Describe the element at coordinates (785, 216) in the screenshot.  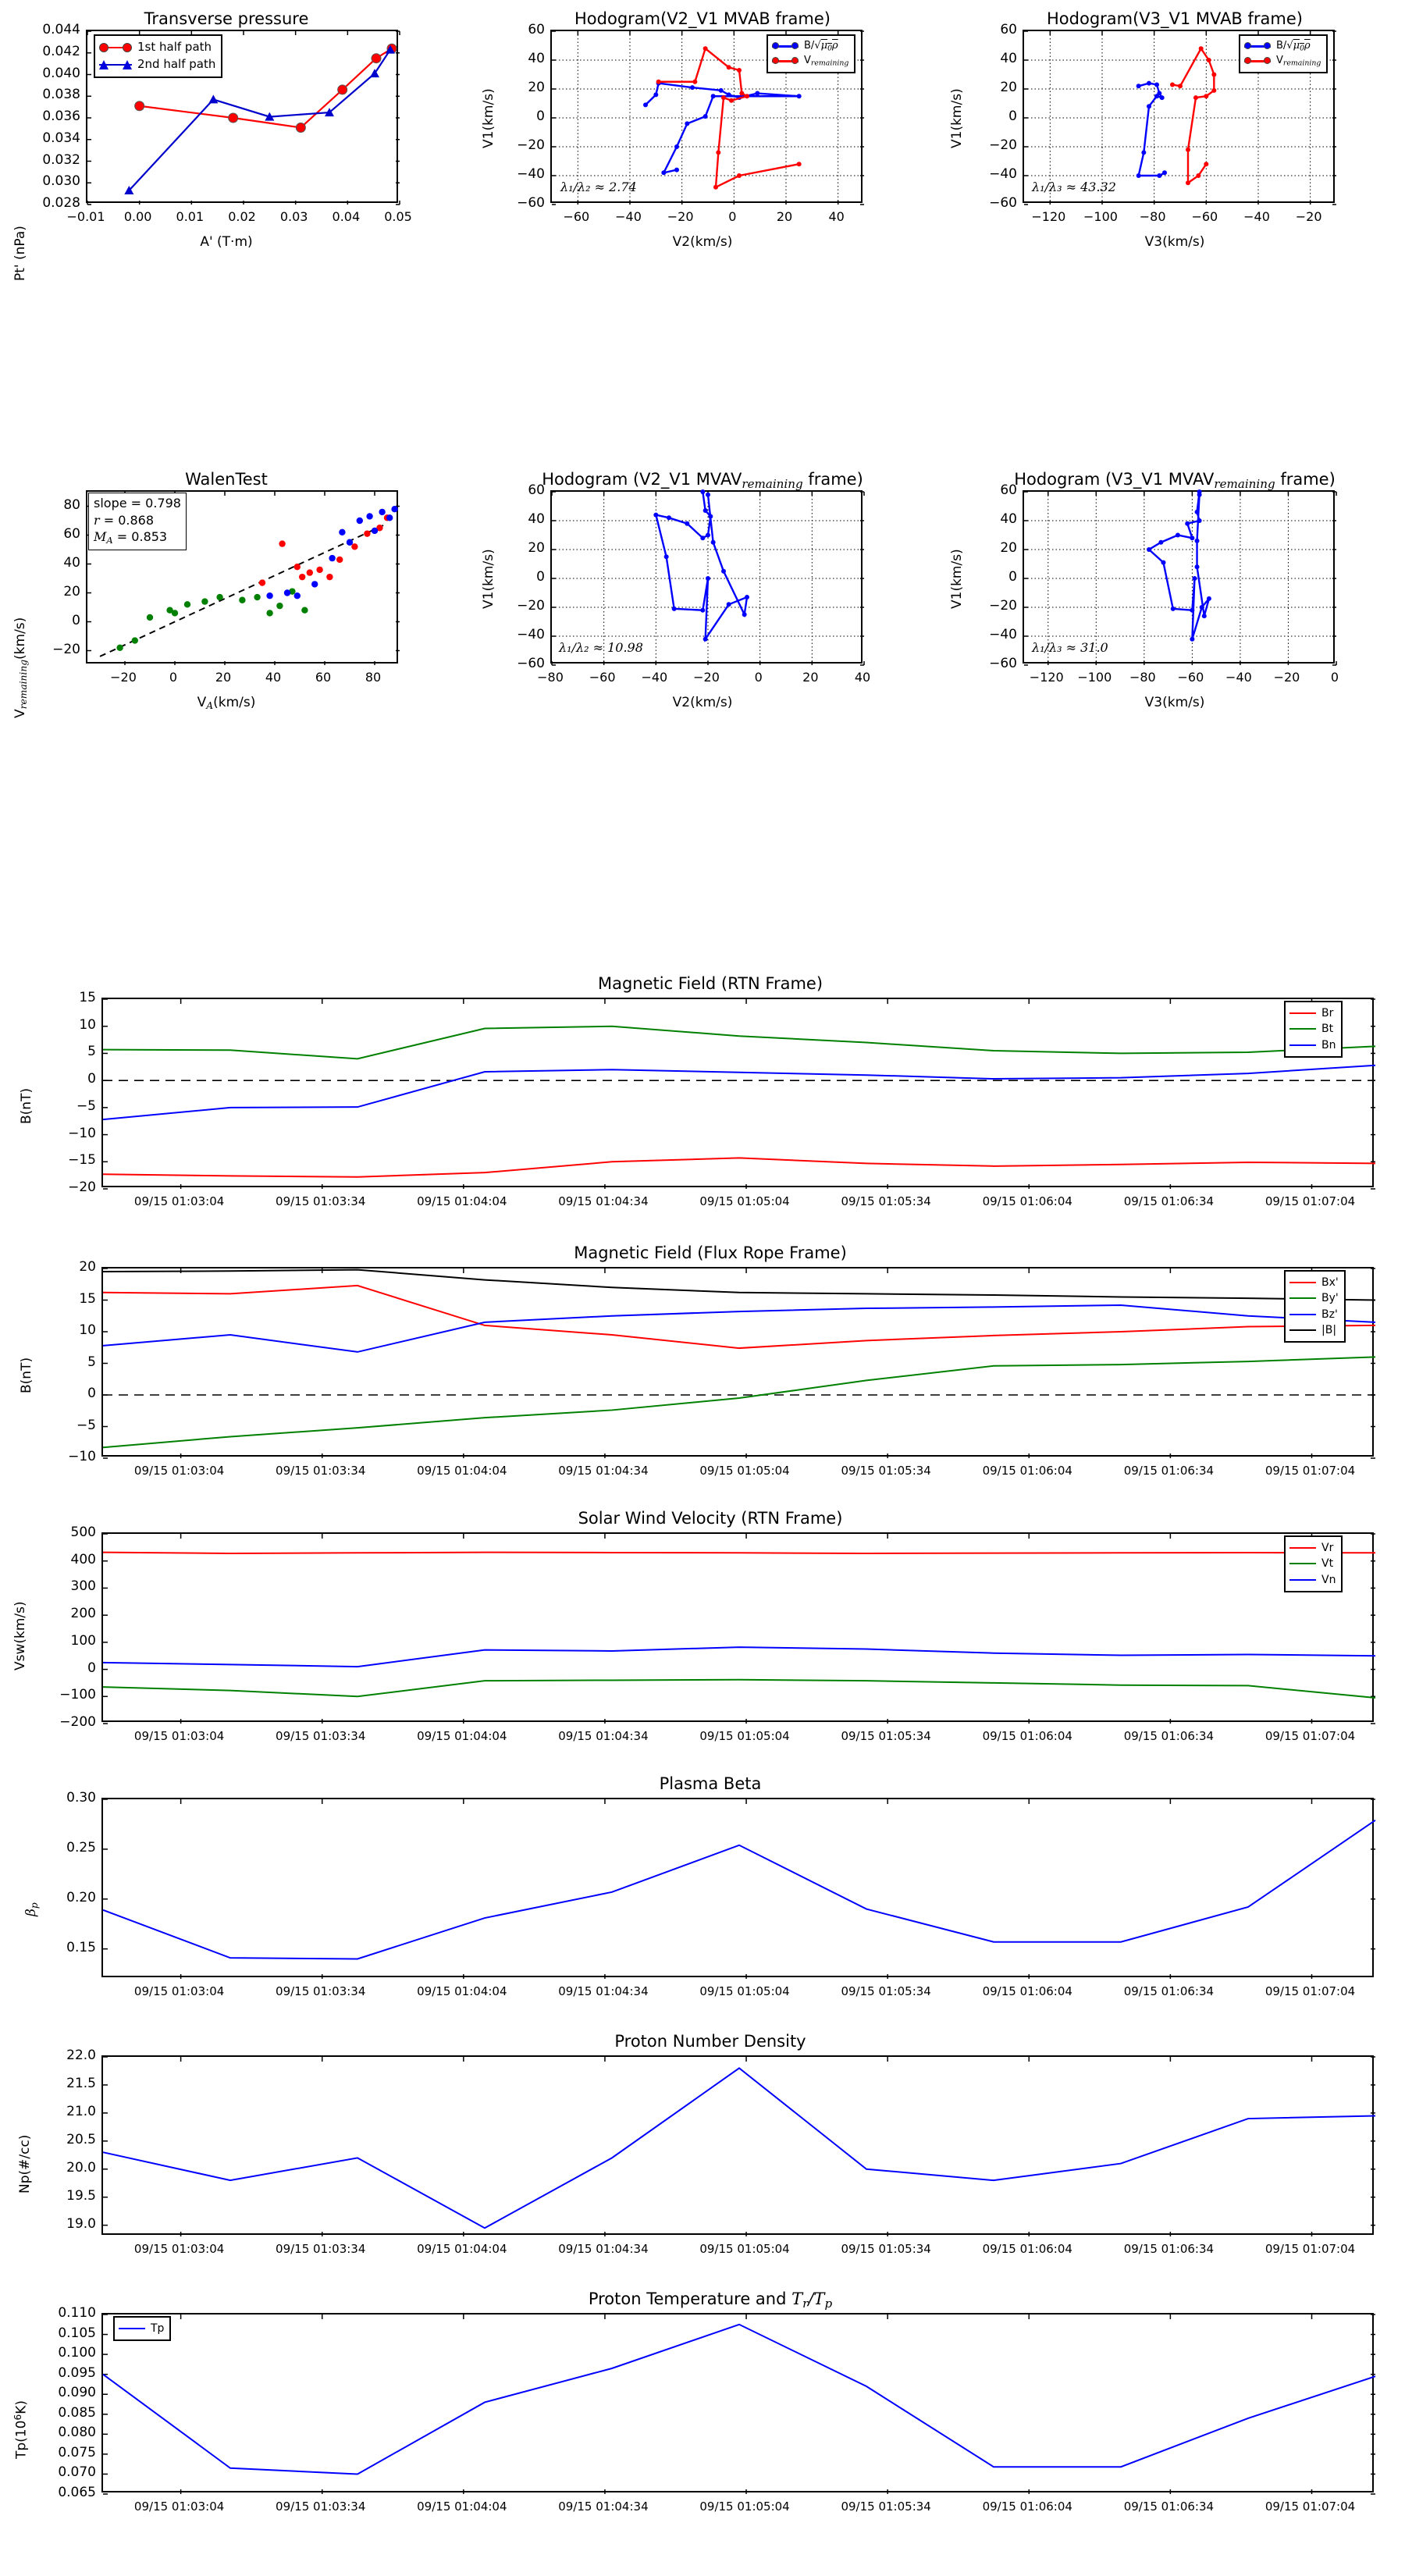
I see `x-tick-label: 20` at that location.